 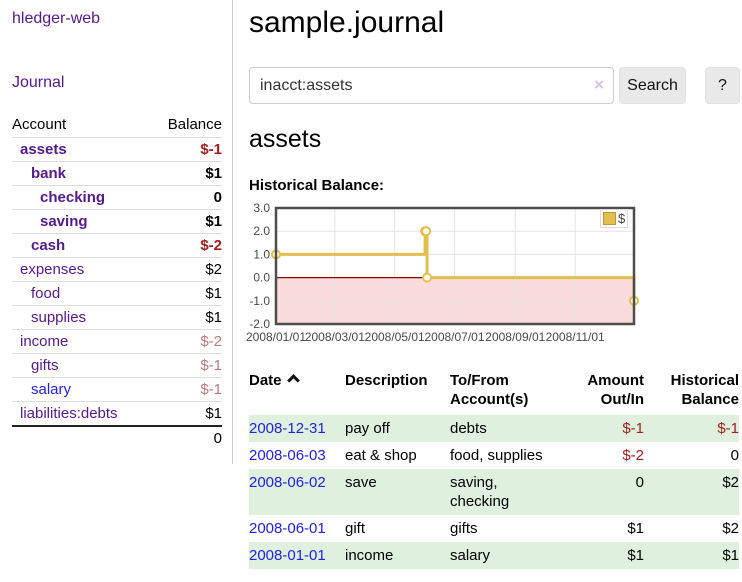 I want to click on transaction-date-link: 2008-06-02, so click(x=287, y=482).